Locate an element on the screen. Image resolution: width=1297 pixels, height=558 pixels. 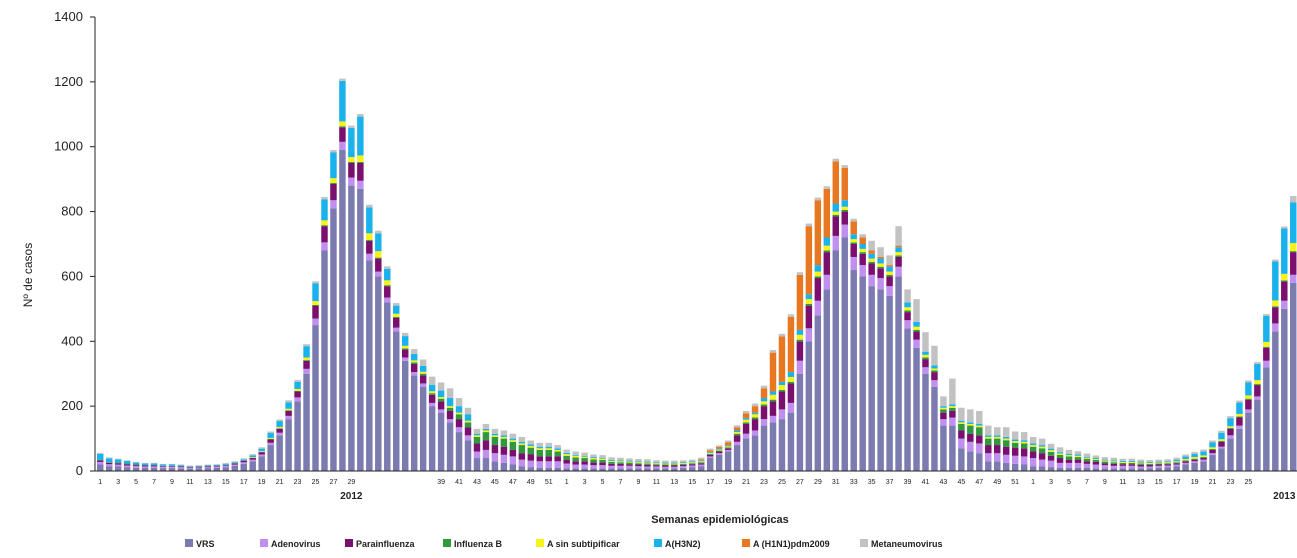
legend-label: Metaneumovirus is located at coordinates (907, 544).